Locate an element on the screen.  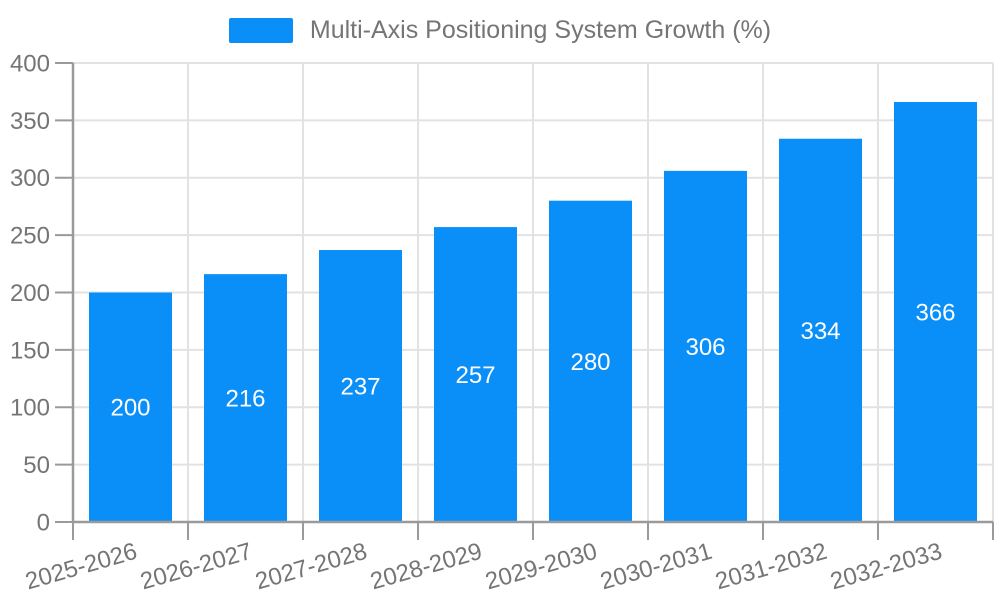
bar-2029-2030 is located at coordinates (590, 361).